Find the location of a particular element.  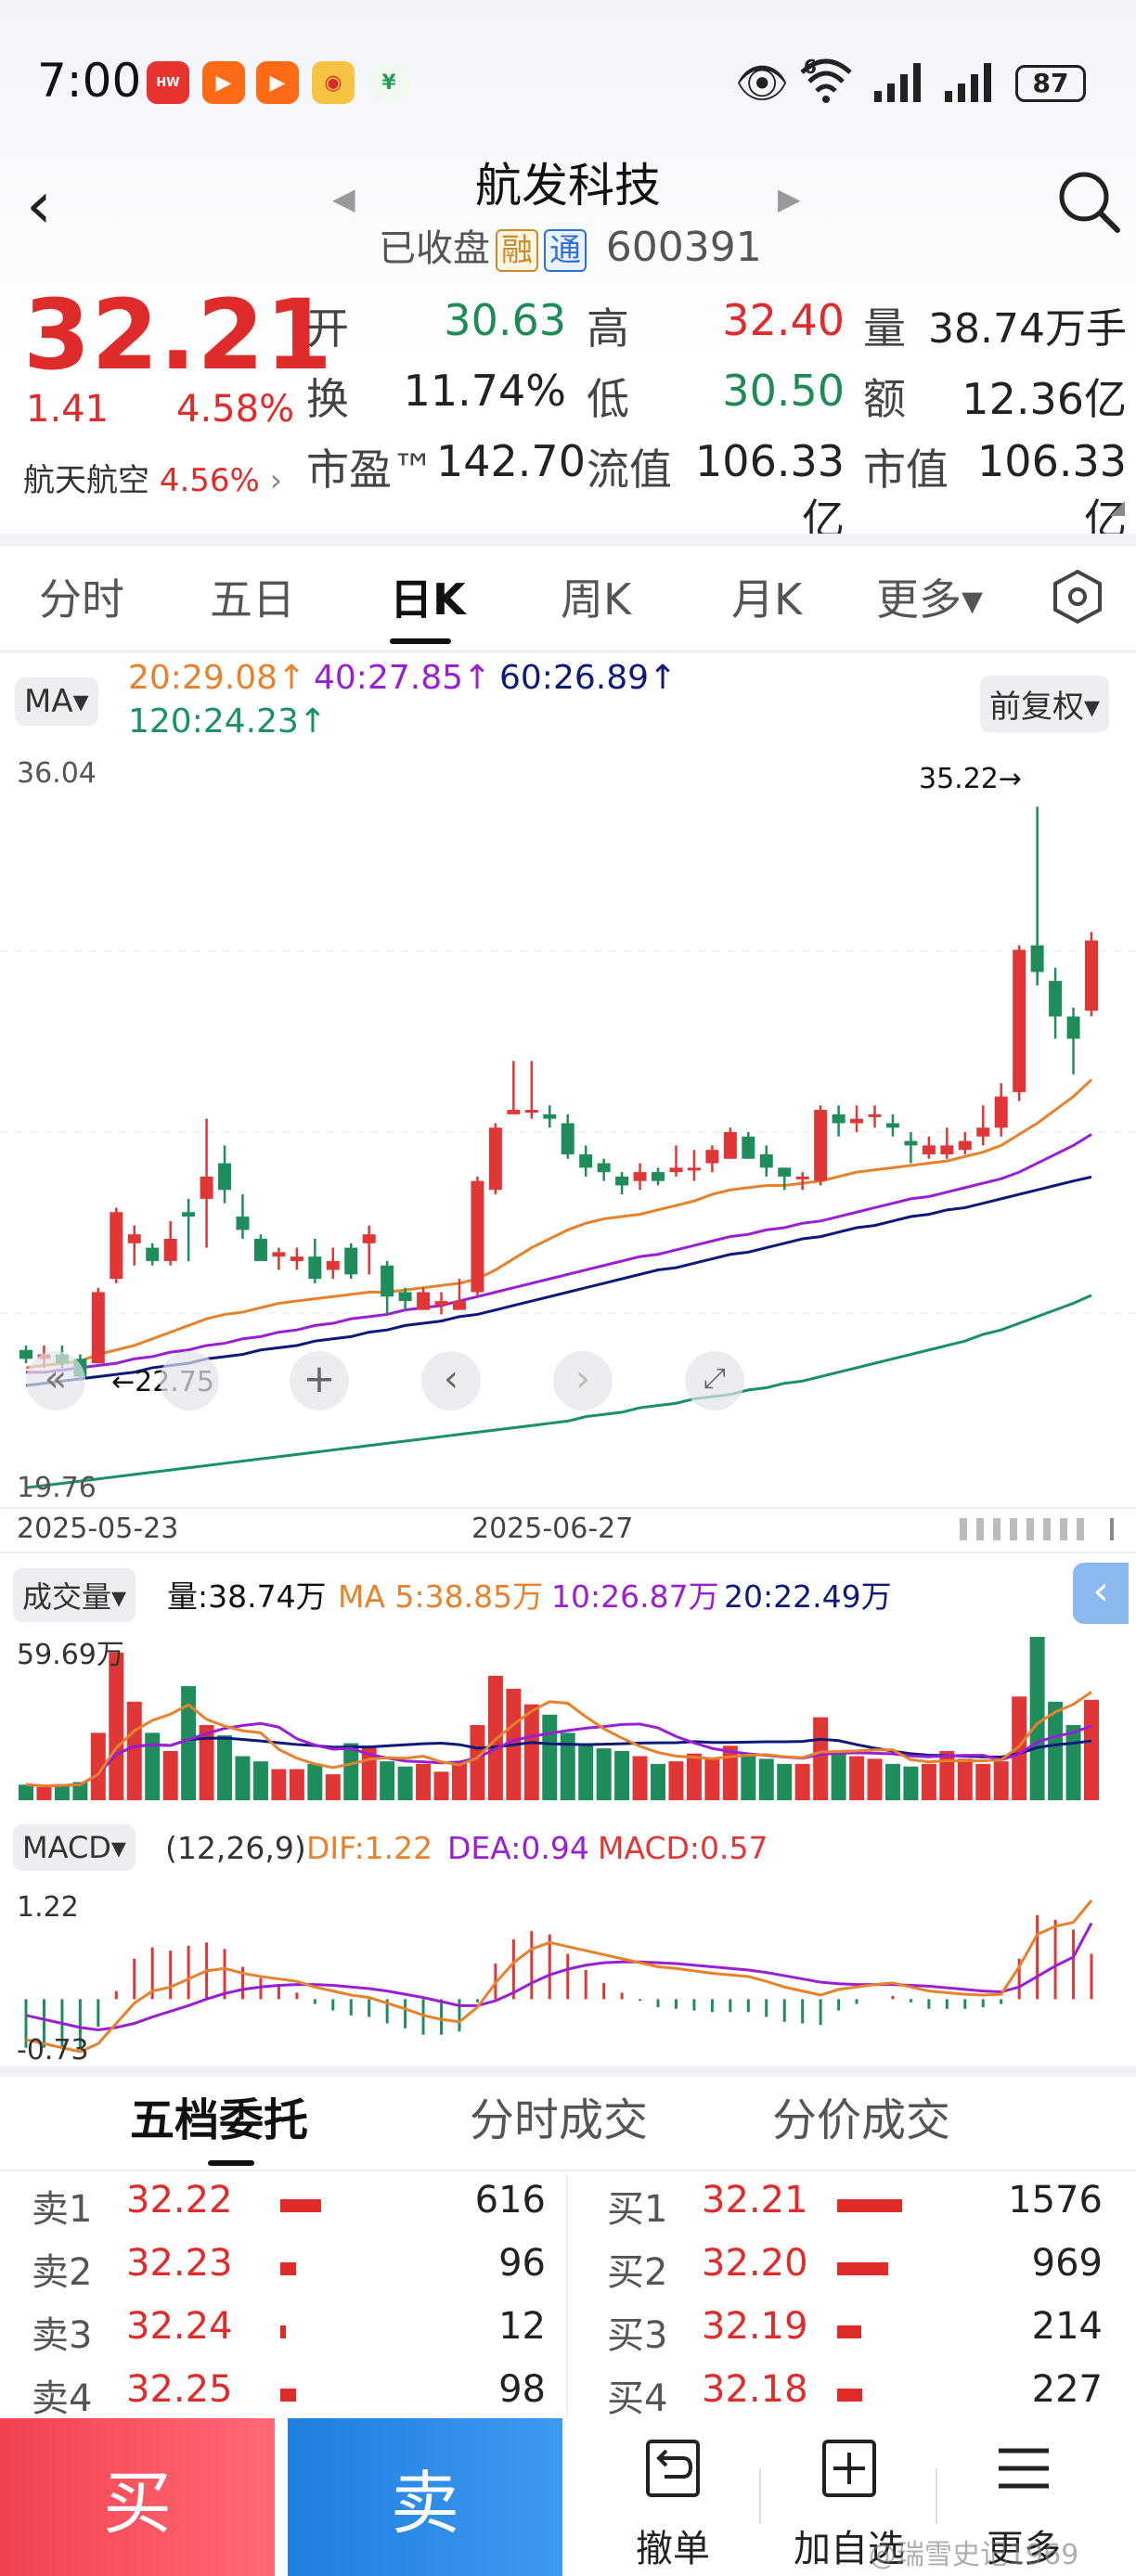

sell-order-row: 卖2 32.23 96 is located at coordinates (278, 2270).